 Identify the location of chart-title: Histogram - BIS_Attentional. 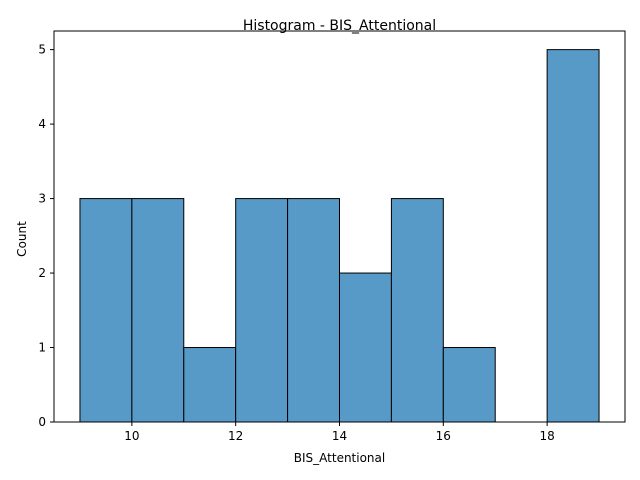
(339, 26).